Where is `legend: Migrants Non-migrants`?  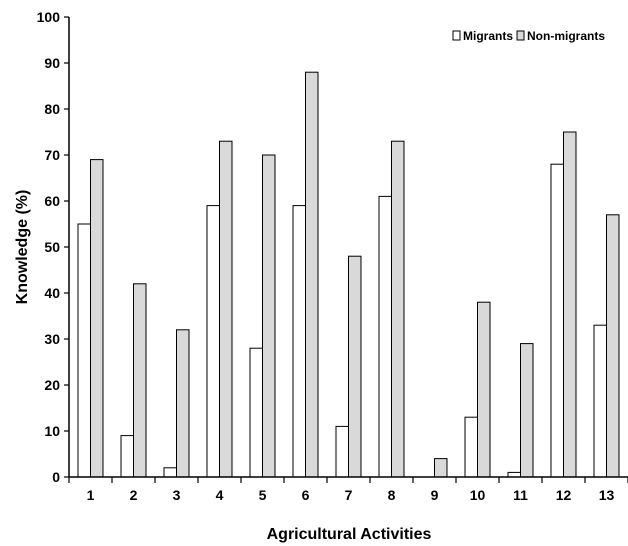 legend: Migrants Non-migrants is located at coordinates (528, 36).